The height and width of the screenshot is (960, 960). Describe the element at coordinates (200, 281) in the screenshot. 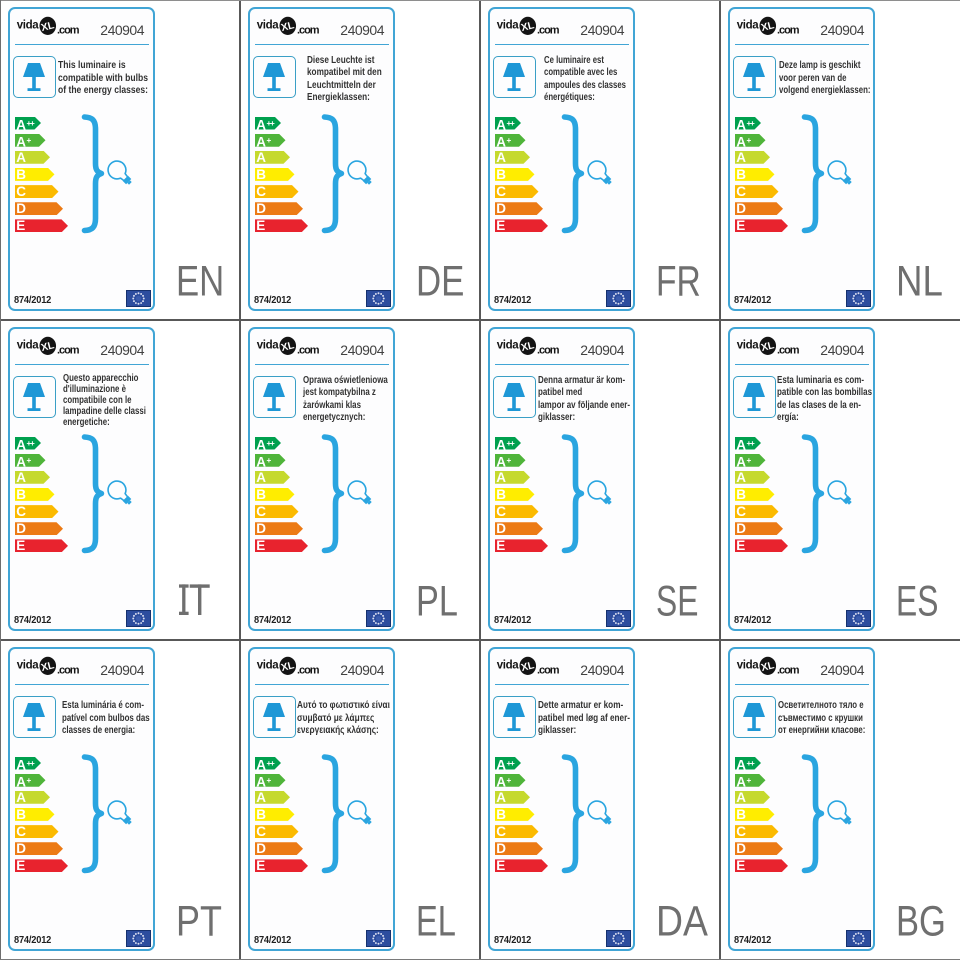

I see `svg-text: EN` at that location.